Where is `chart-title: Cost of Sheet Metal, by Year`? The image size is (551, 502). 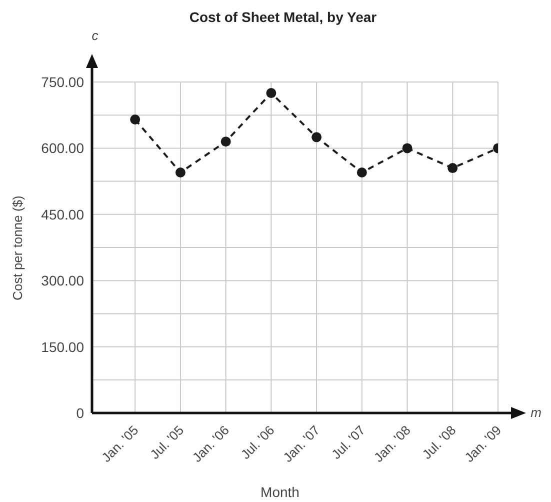
chart-title: Cost of Sheet Metal, by Year is located at coordinates (283, 17).